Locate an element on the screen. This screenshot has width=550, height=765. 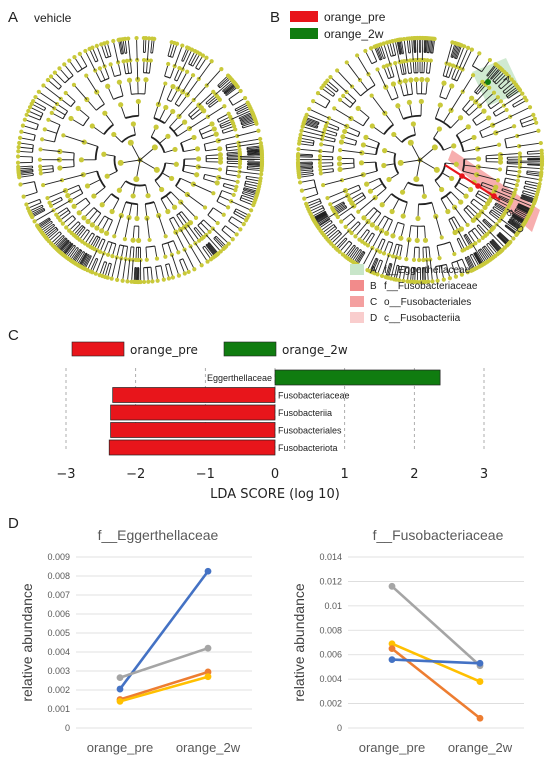
fuso-series-3-line is located at coordinates (436, 661).